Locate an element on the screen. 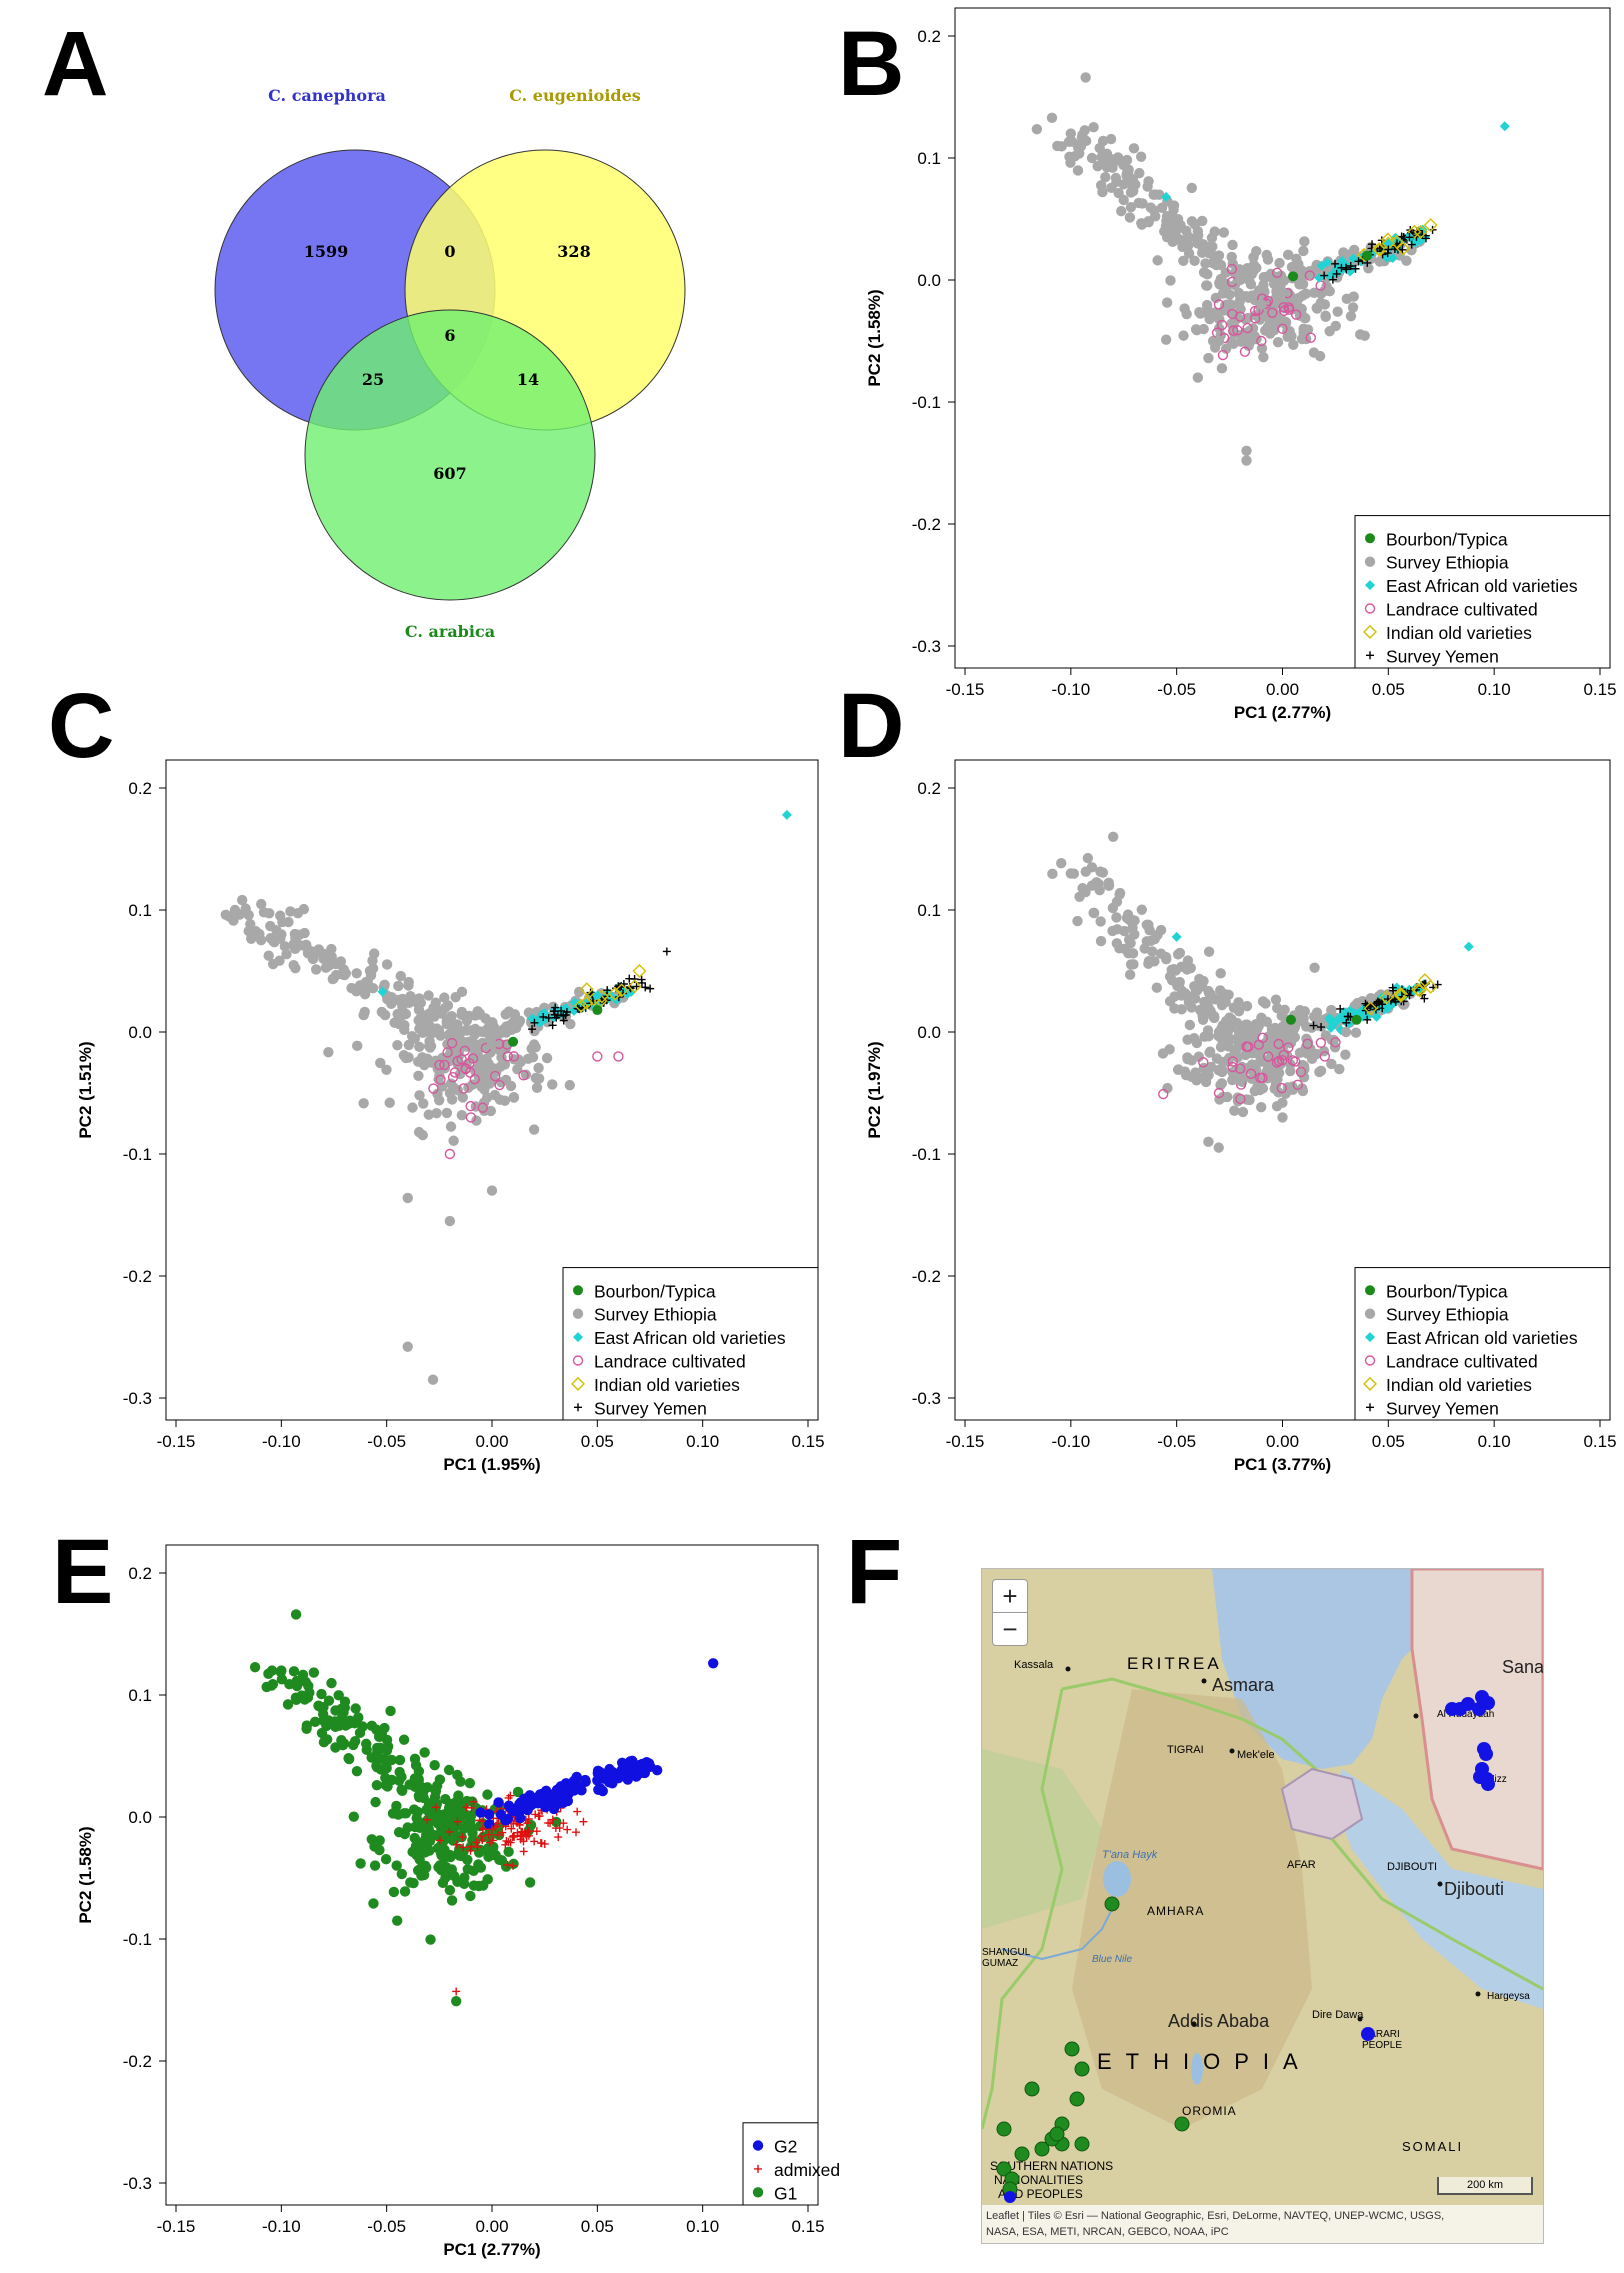  legend-label: Survey Yemen is located at coordinates (1442, 656).